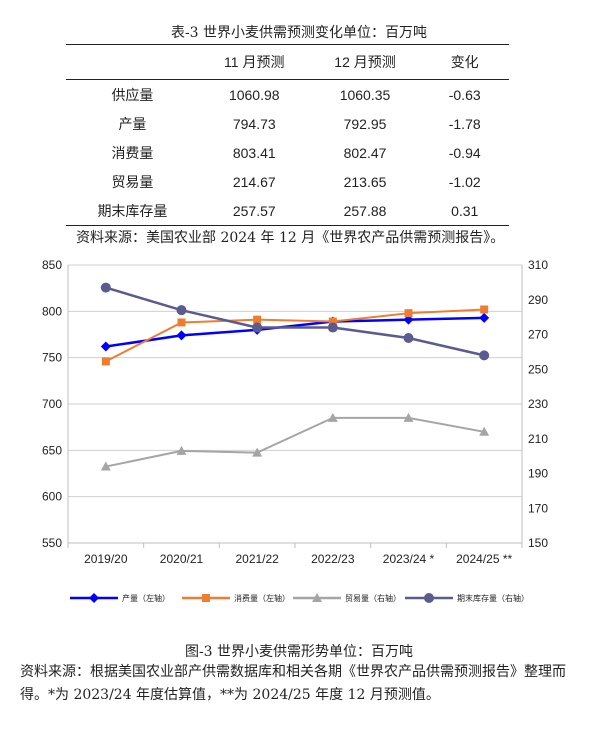 Image resolution: width=598 pixels, height=741 pixels. Describe the element at coordinates (373, 598) in the screenshot. I see `legend-label: 贸易量（右轴）` at that location.